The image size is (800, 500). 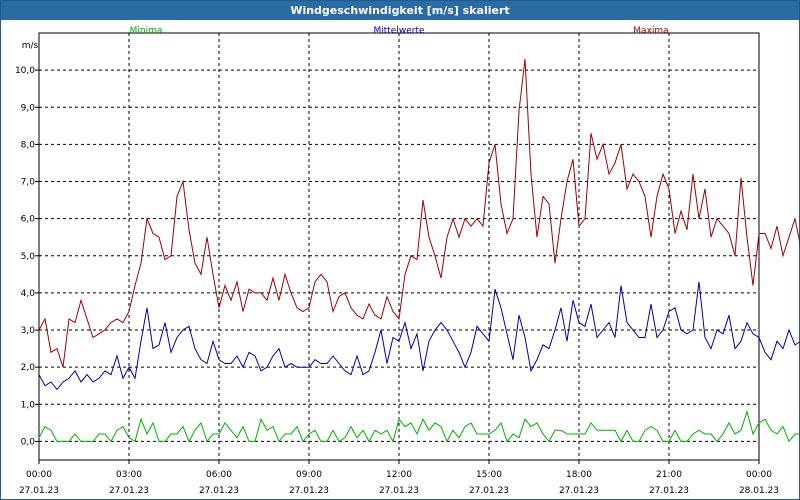 I want to click on y-tick-label: 10,0, so click(x=25, y=71).